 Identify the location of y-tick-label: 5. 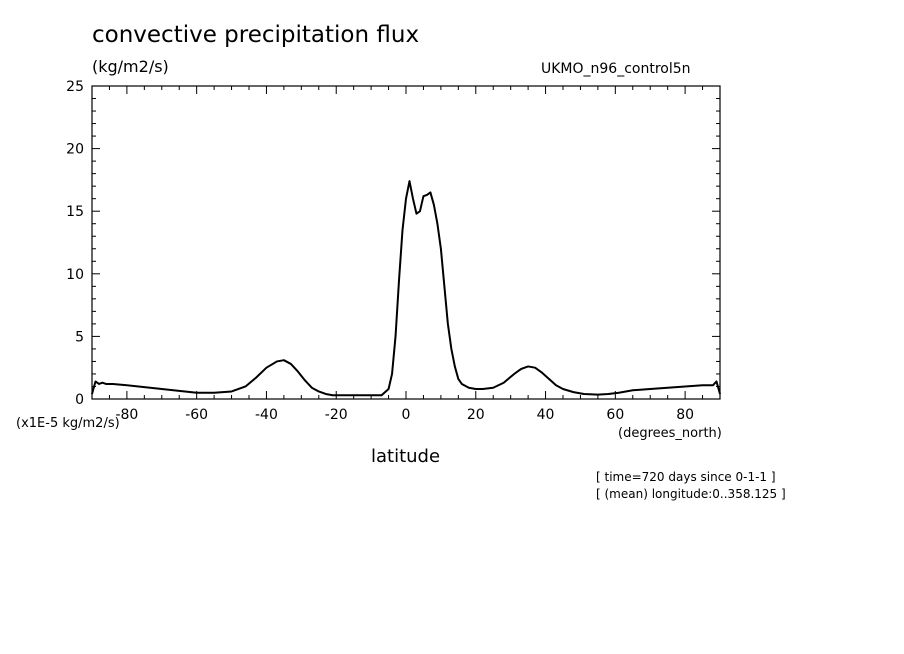
(79, 337).